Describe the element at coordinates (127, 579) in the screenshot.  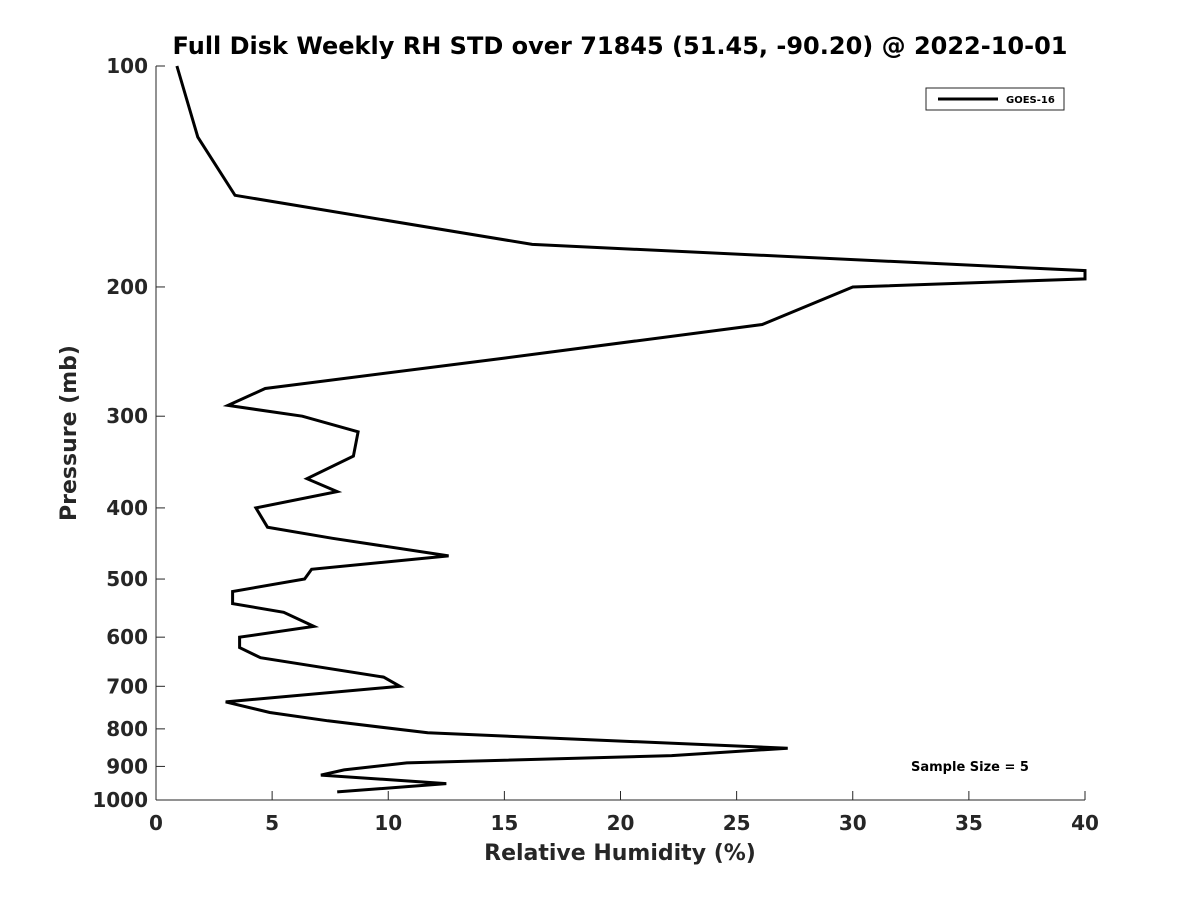
I see `y-tick-label: 500` at that location.